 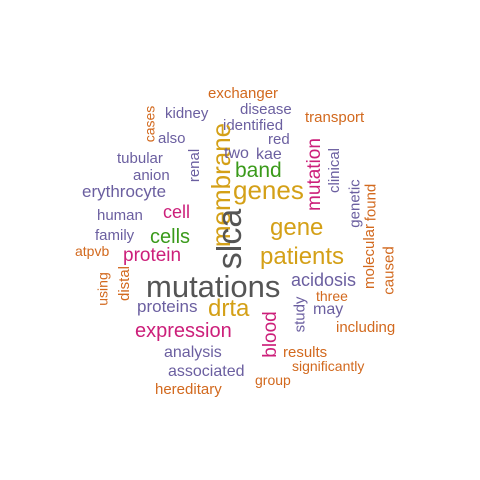 I want to click on word-caused: caused, so click(x=389, y=270).